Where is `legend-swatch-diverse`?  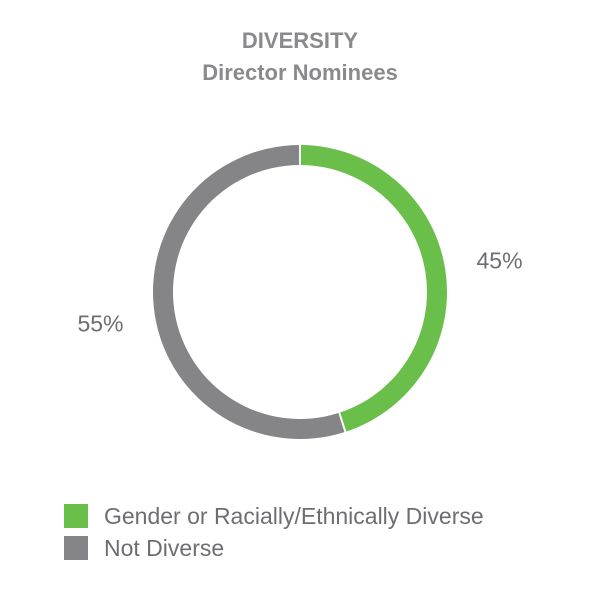
legend-swatch-diverse is located at coordinates (76, 516).